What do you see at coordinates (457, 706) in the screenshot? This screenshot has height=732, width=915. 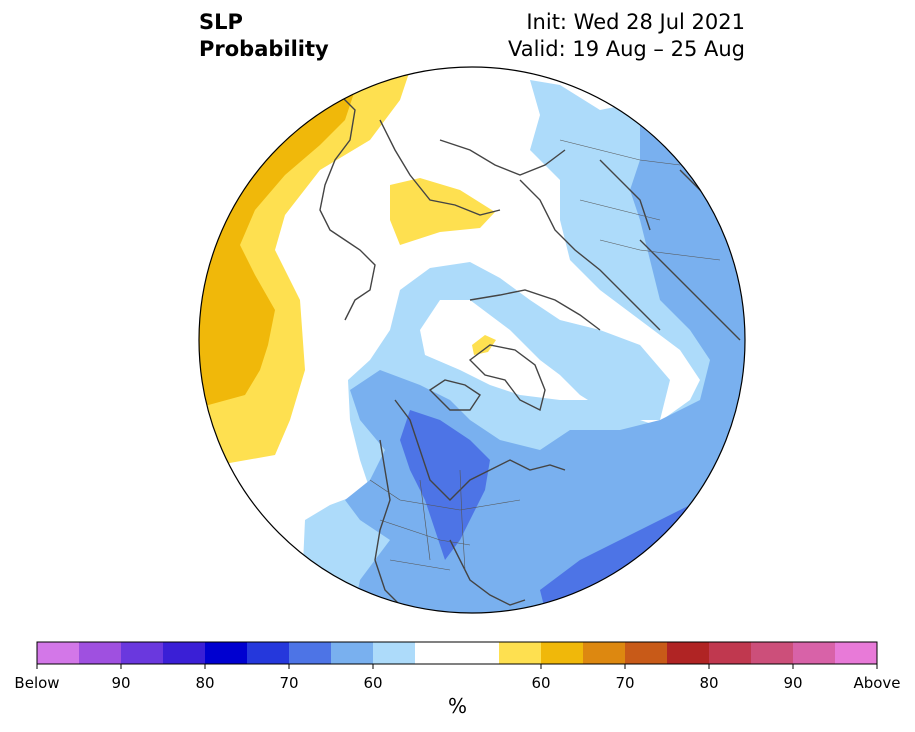 I see `colorbar-unit-label: %` at bounding box center [457, 706].